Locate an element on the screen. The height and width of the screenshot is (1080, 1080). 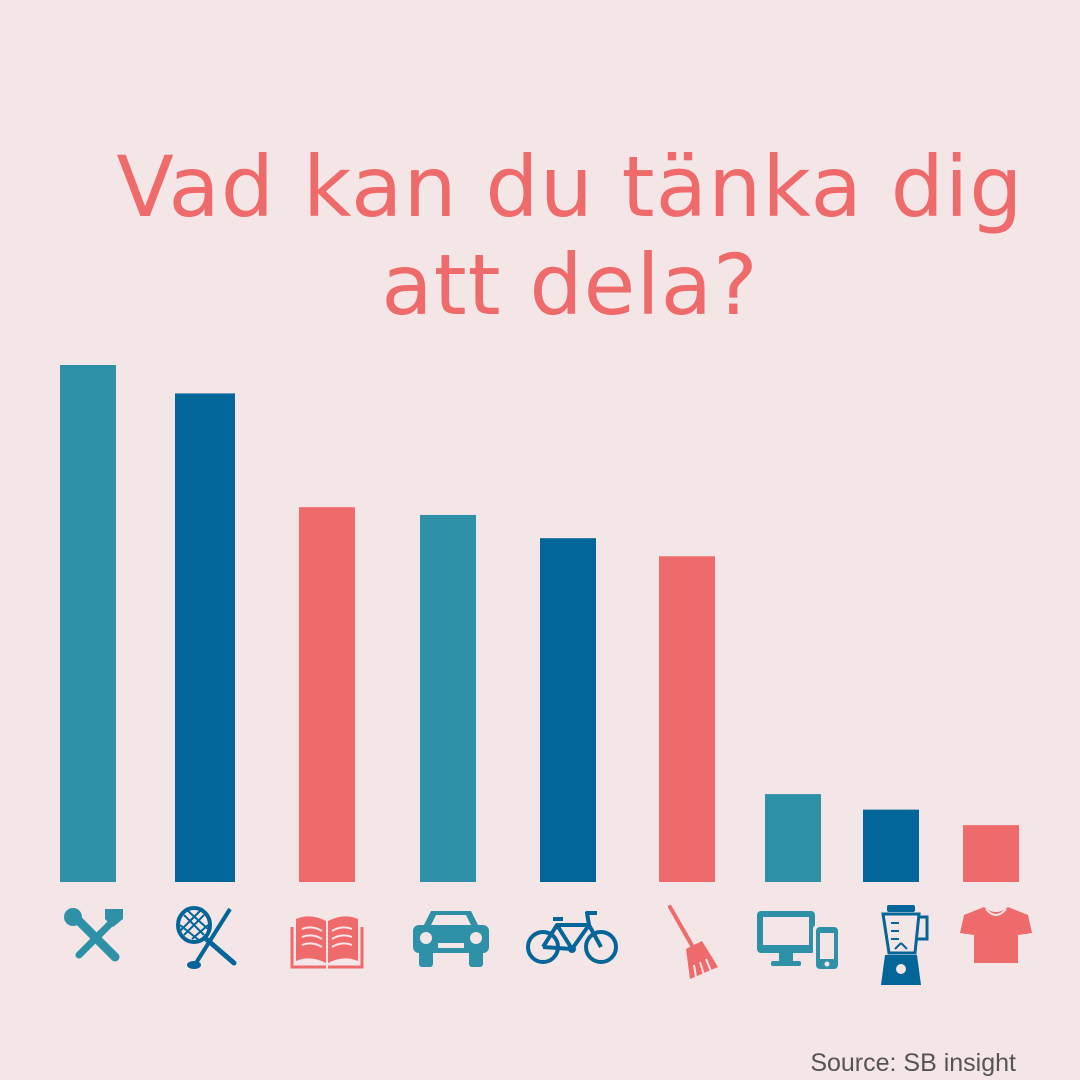
bar-blender is located at coordinates (891, 845).